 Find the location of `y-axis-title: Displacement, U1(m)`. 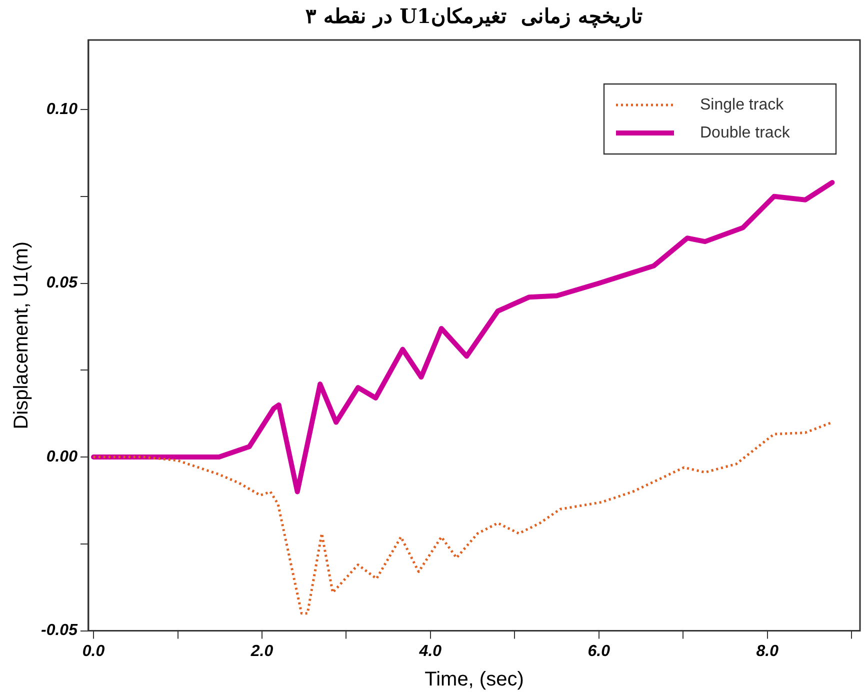

y-axis-title: Displacement, U1(m) is located at coordinates (21, 335).